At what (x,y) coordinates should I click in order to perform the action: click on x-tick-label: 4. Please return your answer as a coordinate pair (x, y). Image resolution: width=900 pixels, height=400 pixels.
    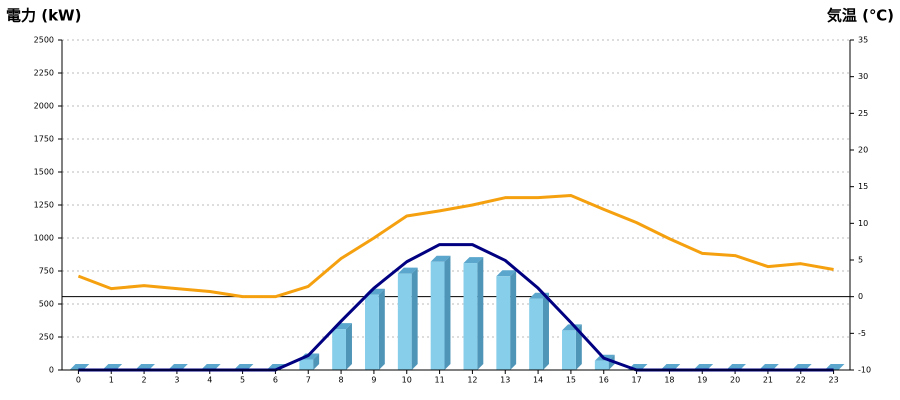
    Looking at the image, I should click on (209, 380).